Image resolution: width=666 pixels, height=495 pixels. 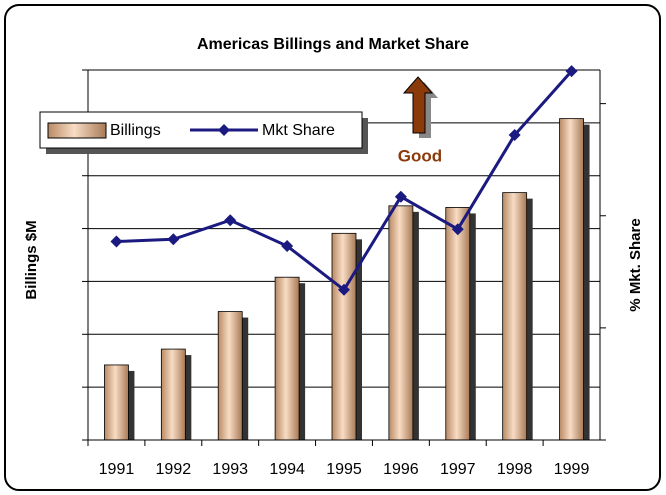 I want to click on chart-title: Americas Billings and Market Share, so click(x=333, y=44).